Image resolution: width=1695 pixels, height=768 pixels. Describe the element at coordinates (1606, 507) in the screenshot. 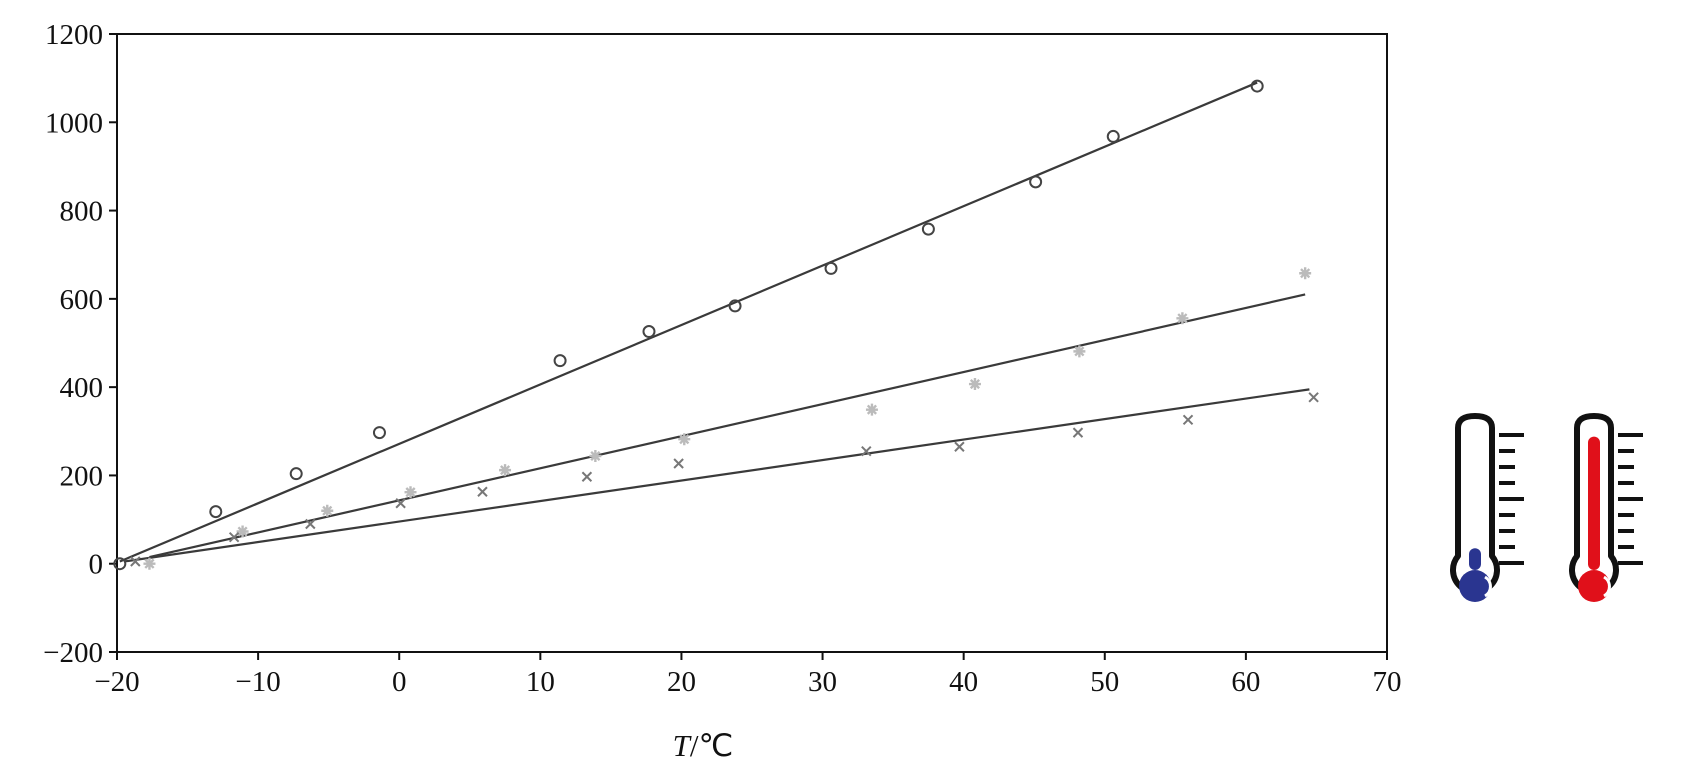

I see `thermometer-hot-icon` at that location.